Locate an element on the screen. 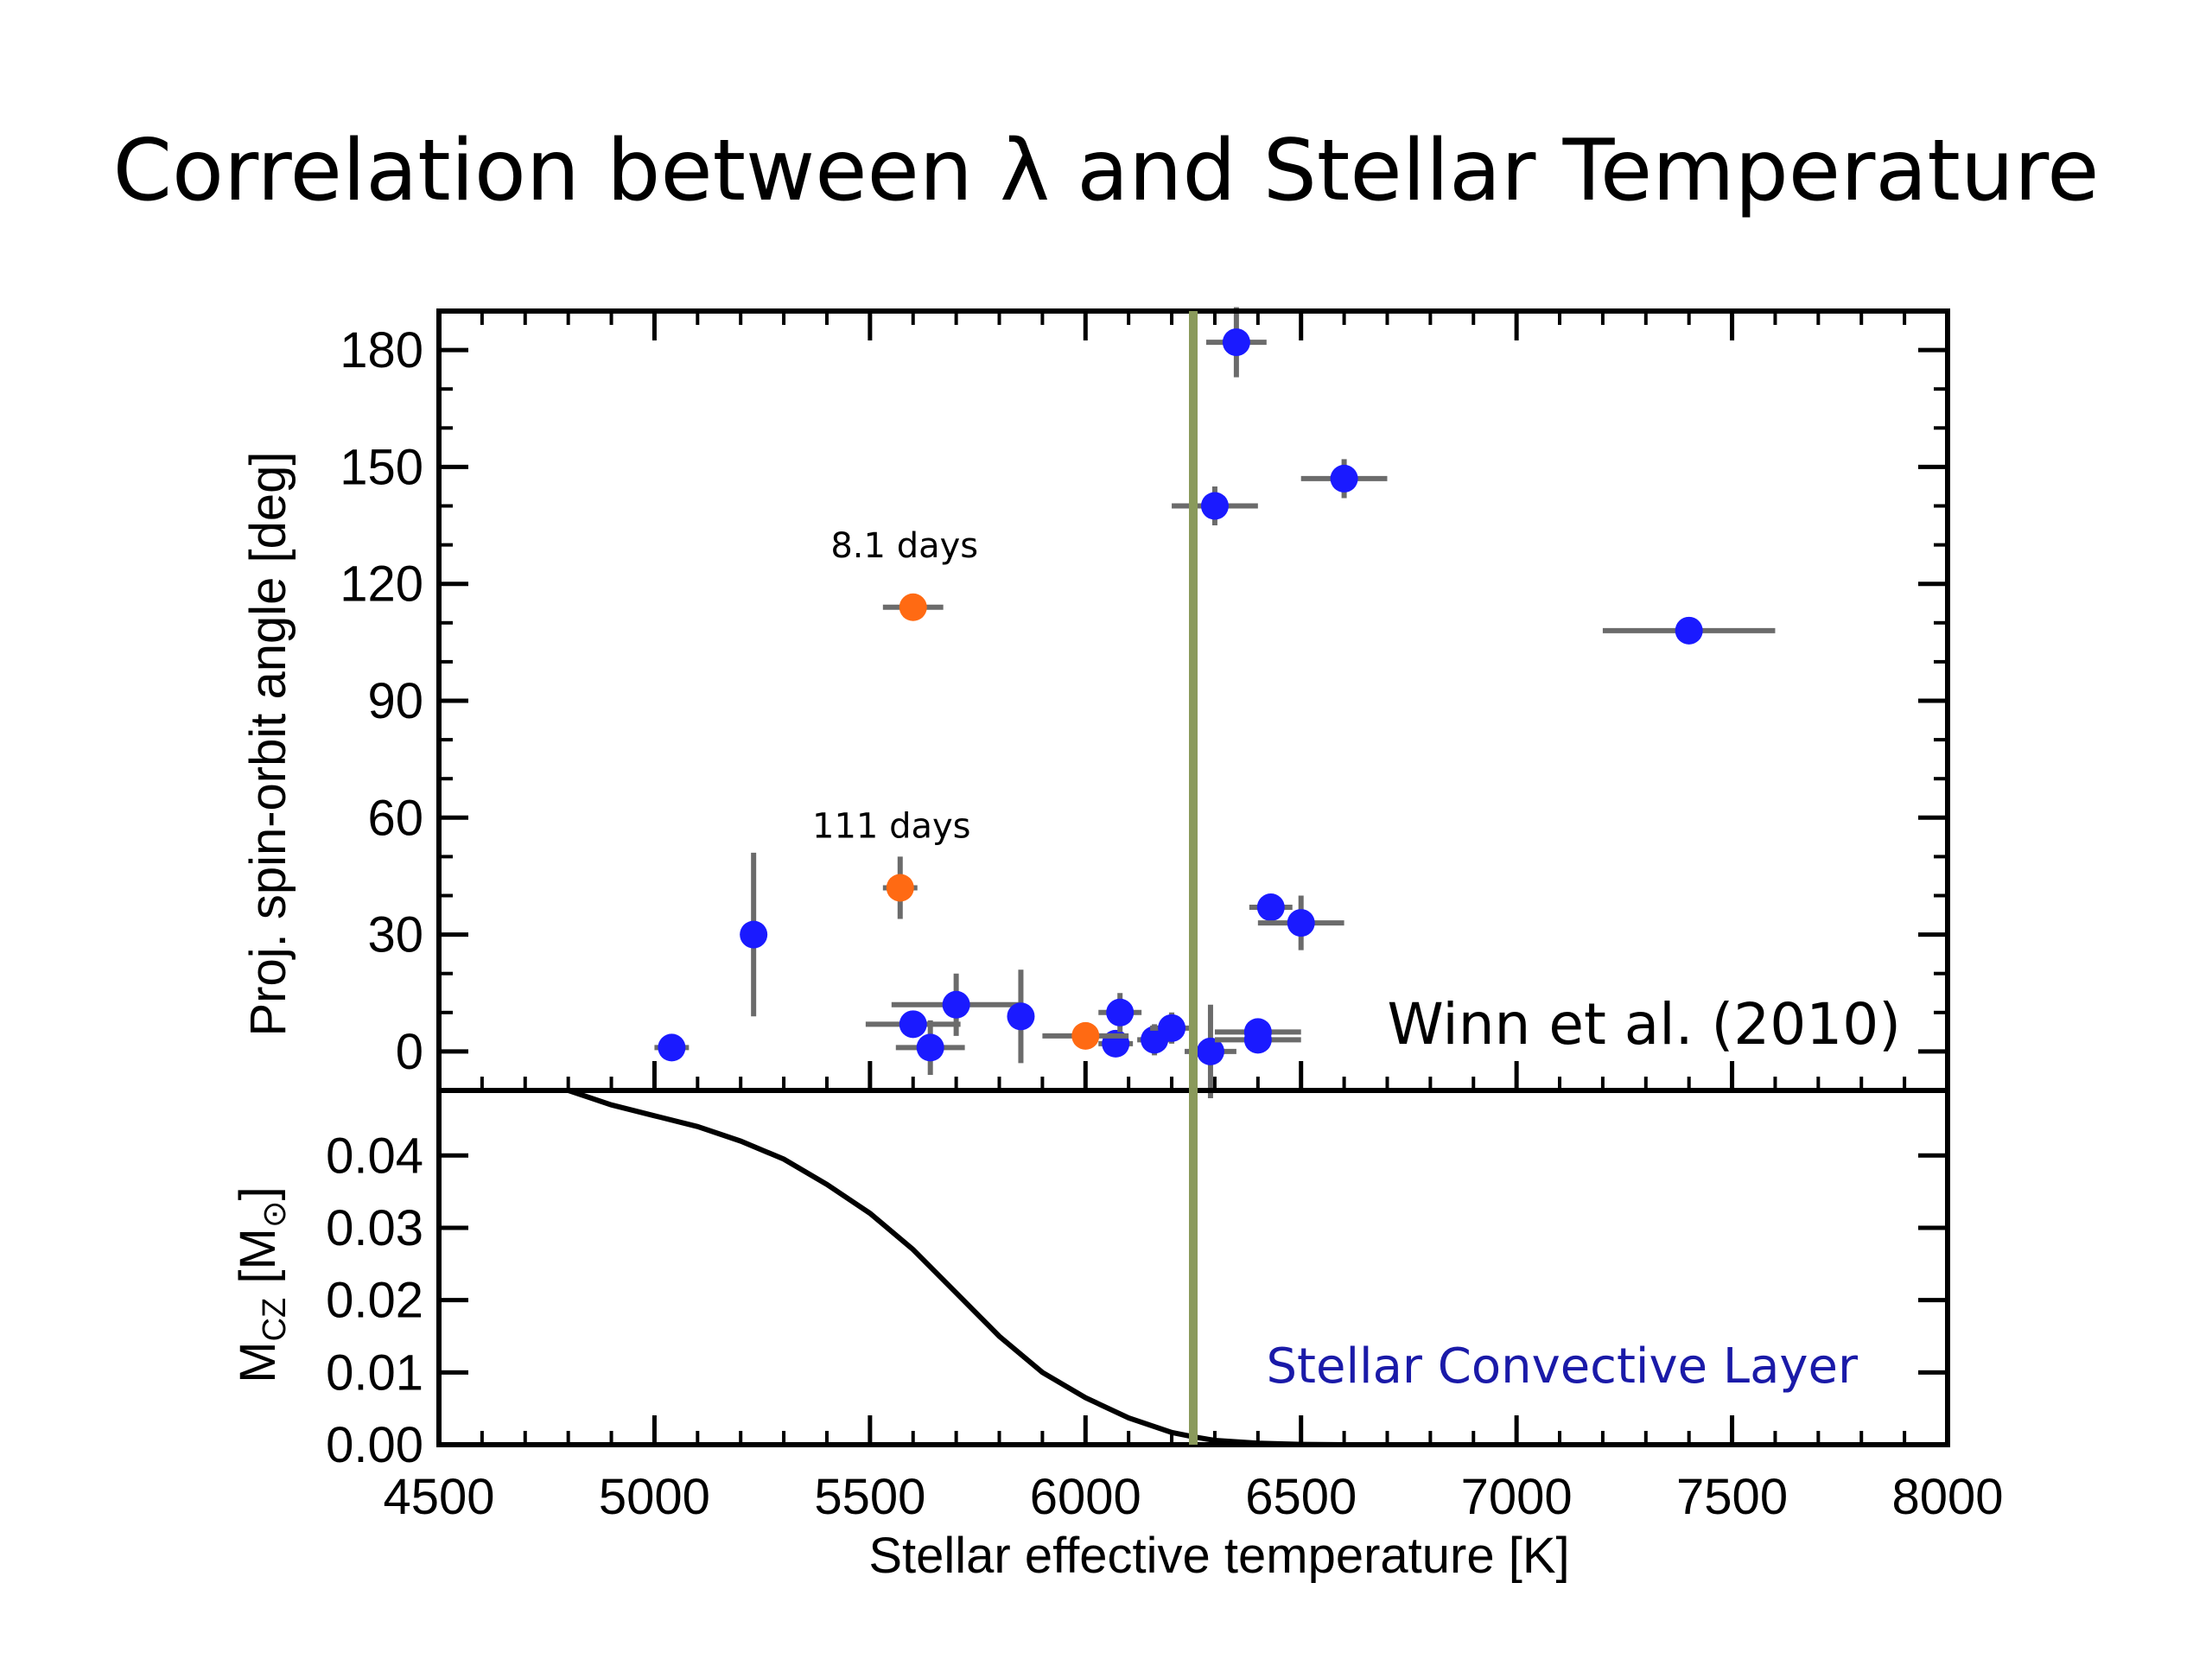 The image size is (2212, 1659). x-tick-label: 6000 is located at coordinates (1085, 1497).